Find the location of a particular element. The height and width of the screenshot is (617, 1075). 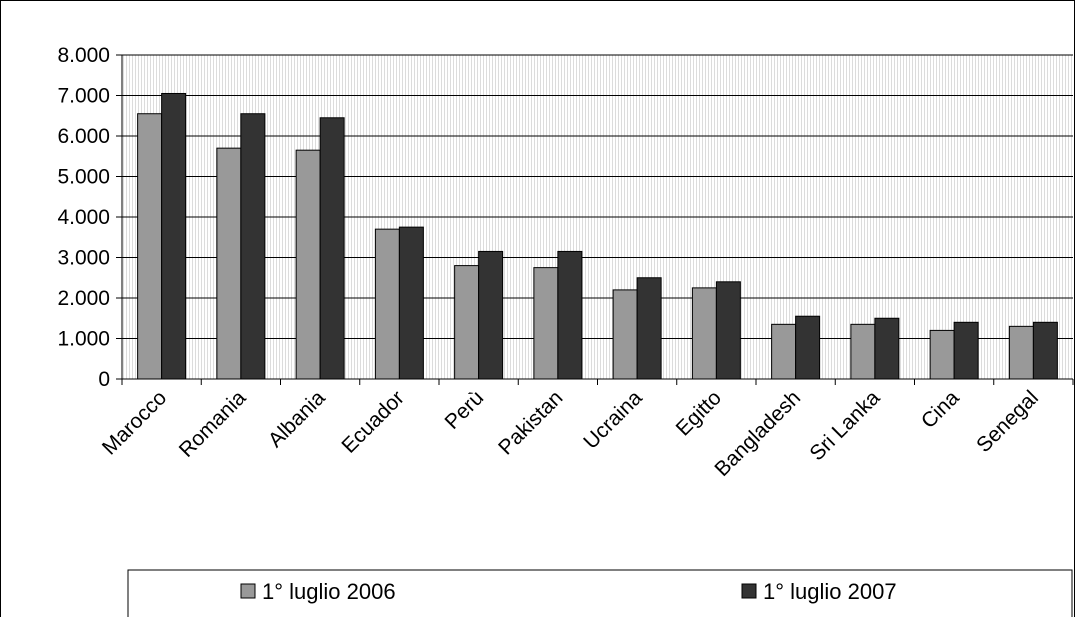

bar-1-ucraina is located at coordinates (625, 334).